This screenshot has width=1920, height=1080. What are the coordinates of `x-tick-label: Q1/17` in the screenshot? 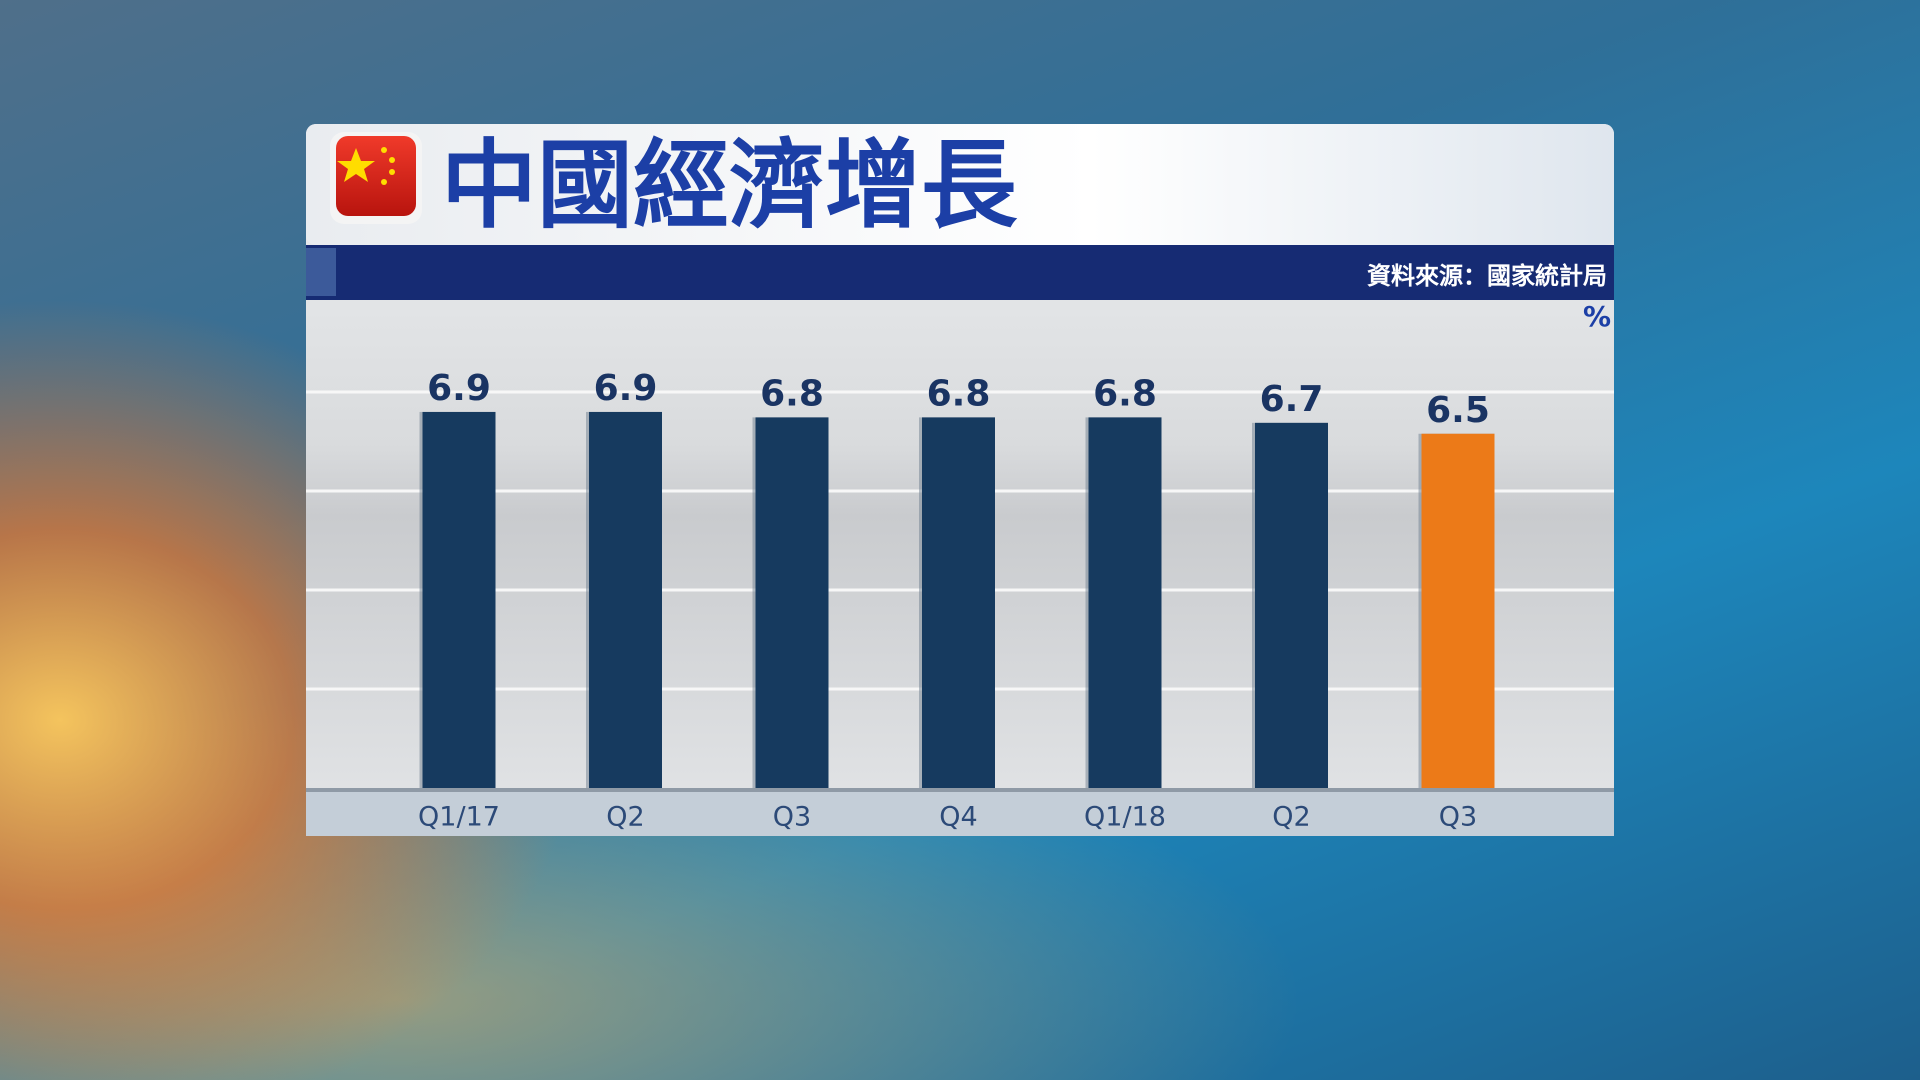 It's located at (459, 817).